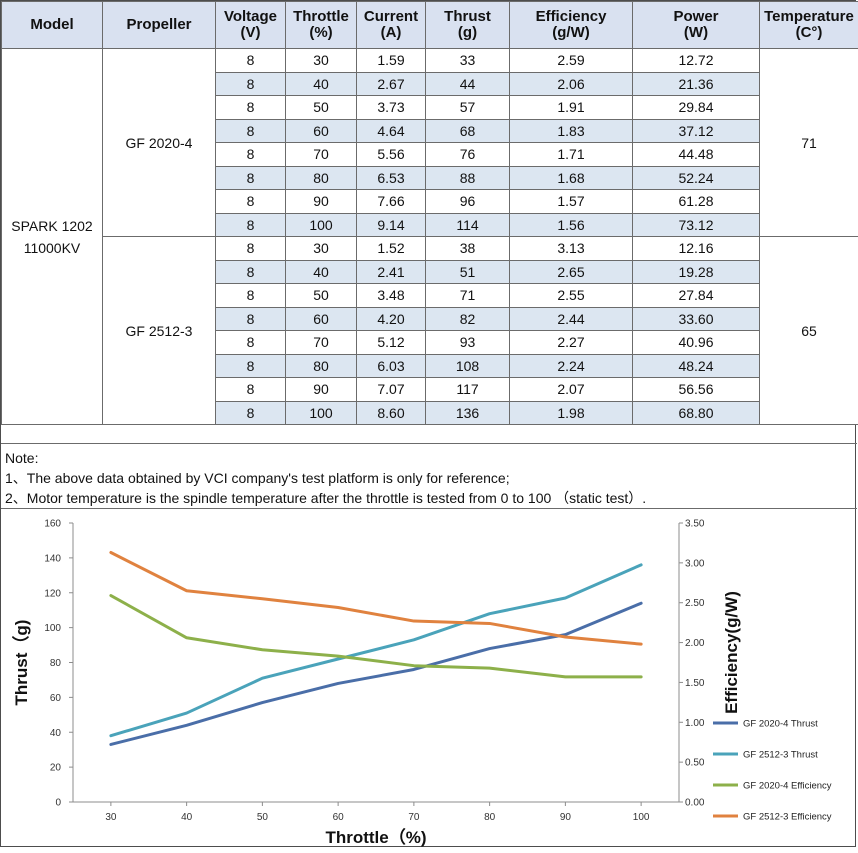 The width and height of the screenshot is (858, 853). I want to click on cell-current: 1.52, so click(391, 249).